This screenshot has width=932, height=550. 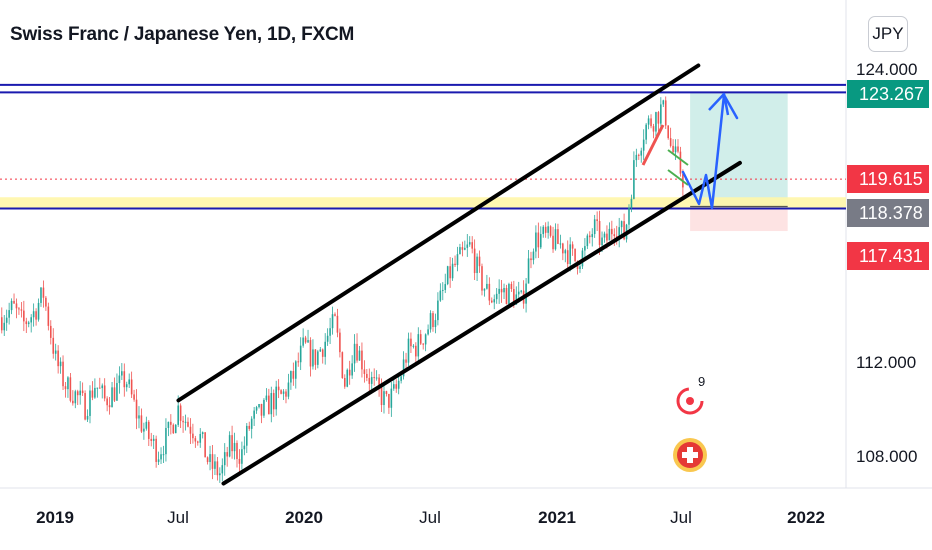 What do you see at coordinates (888, 256) in the screenshot?
I see `stop-price-tag: 117.431` at bounding box center [888, 256].